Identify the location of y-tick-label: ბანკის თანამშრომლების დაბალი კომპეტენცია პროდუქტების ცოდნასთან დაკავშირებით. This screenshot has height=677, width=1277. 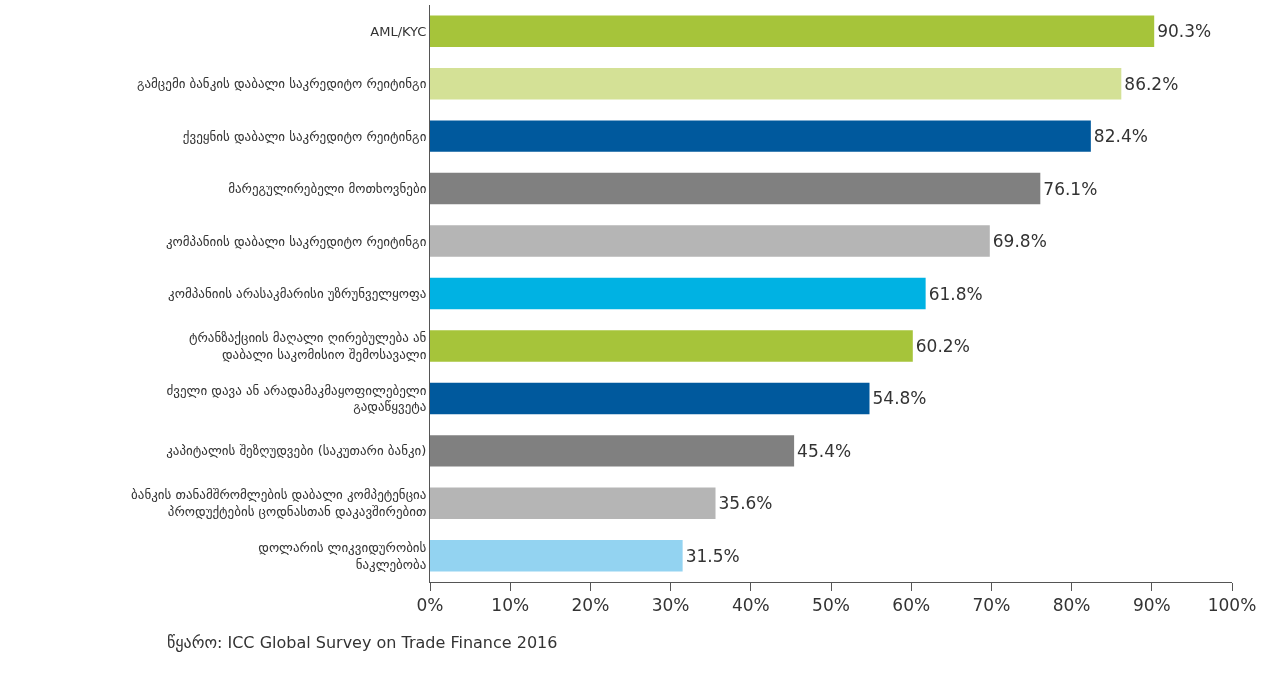
(279, 503).